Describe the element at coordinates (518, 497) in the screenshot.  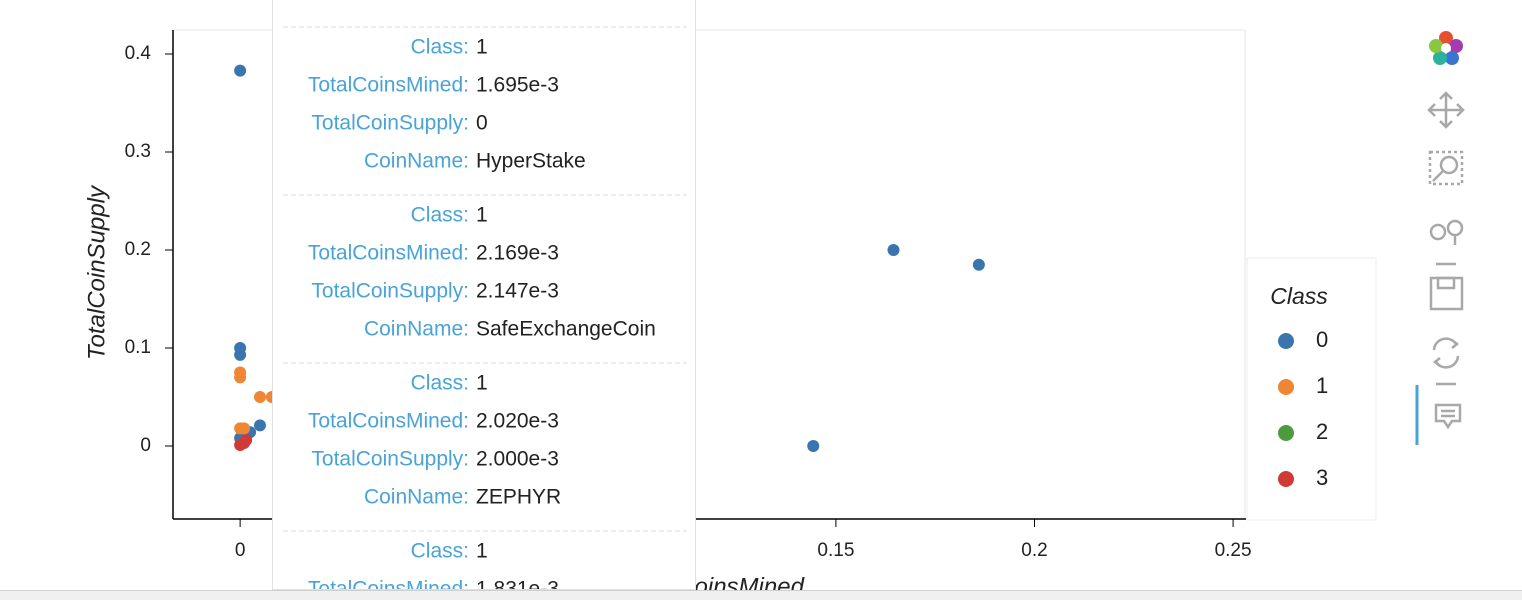
I see `tooltip-value: ZEPHYR` at that location.